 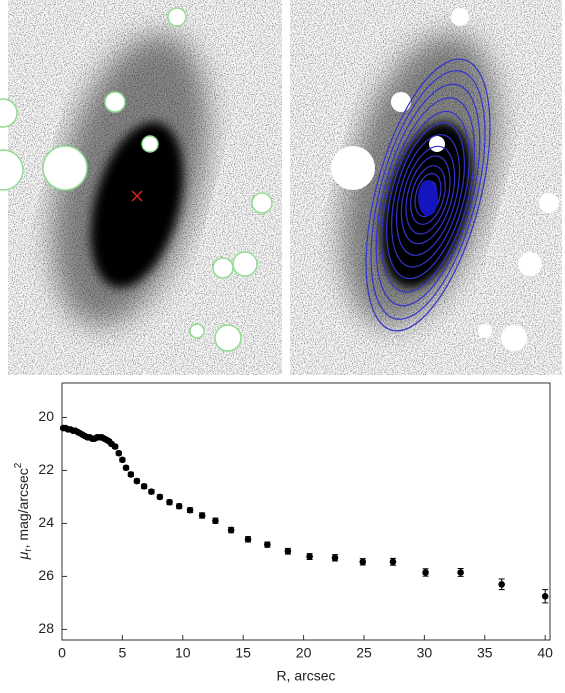 What do you see at coordinates (243, 653) in the screenshot?
I see `x-tick-label: 15` at bounding box center [243, 653].